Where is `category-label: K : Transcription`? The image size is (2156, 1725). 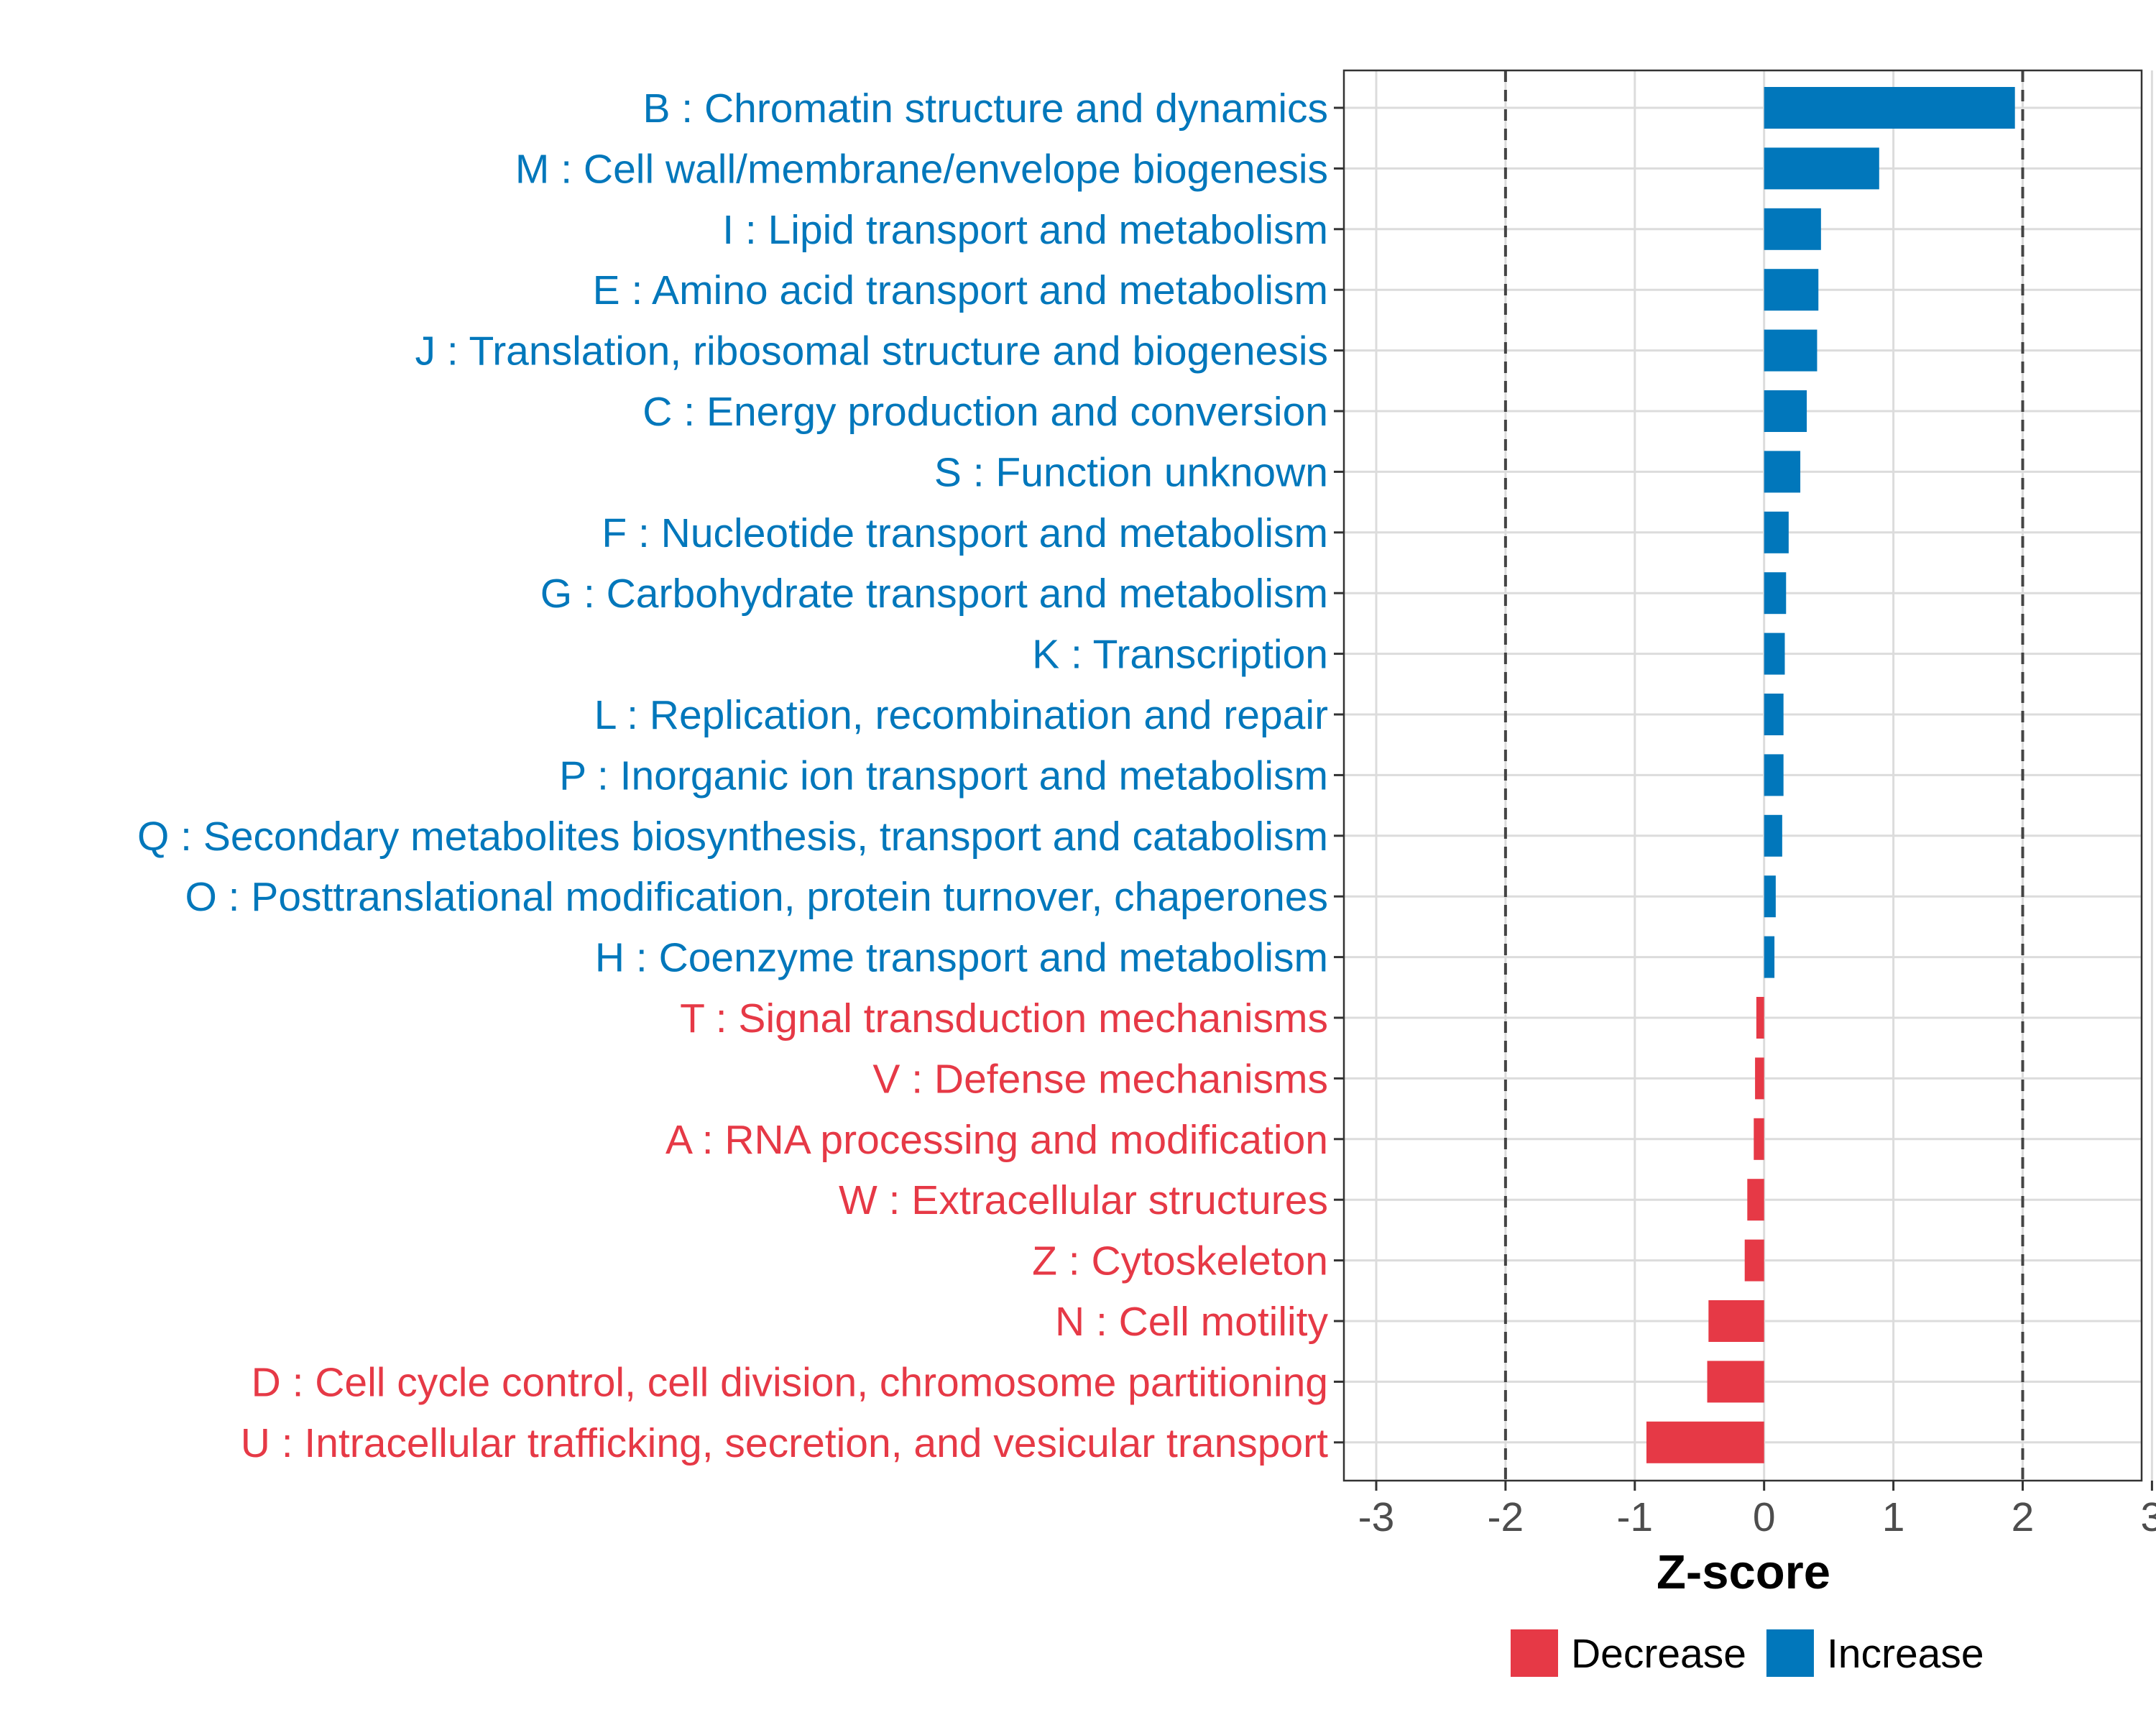
category-label: K : Transcription is located at coordinates (1180, 655).